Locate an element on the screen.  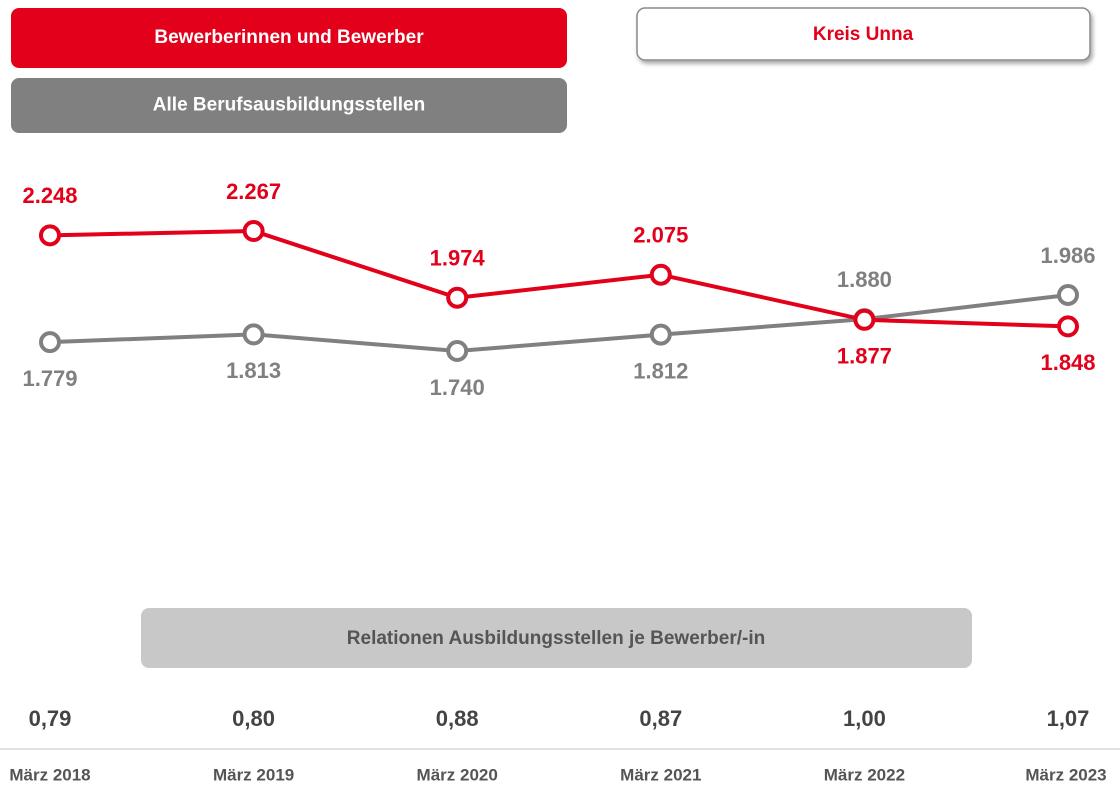
data-label: 1.813 is located at coordinates (253, 370).